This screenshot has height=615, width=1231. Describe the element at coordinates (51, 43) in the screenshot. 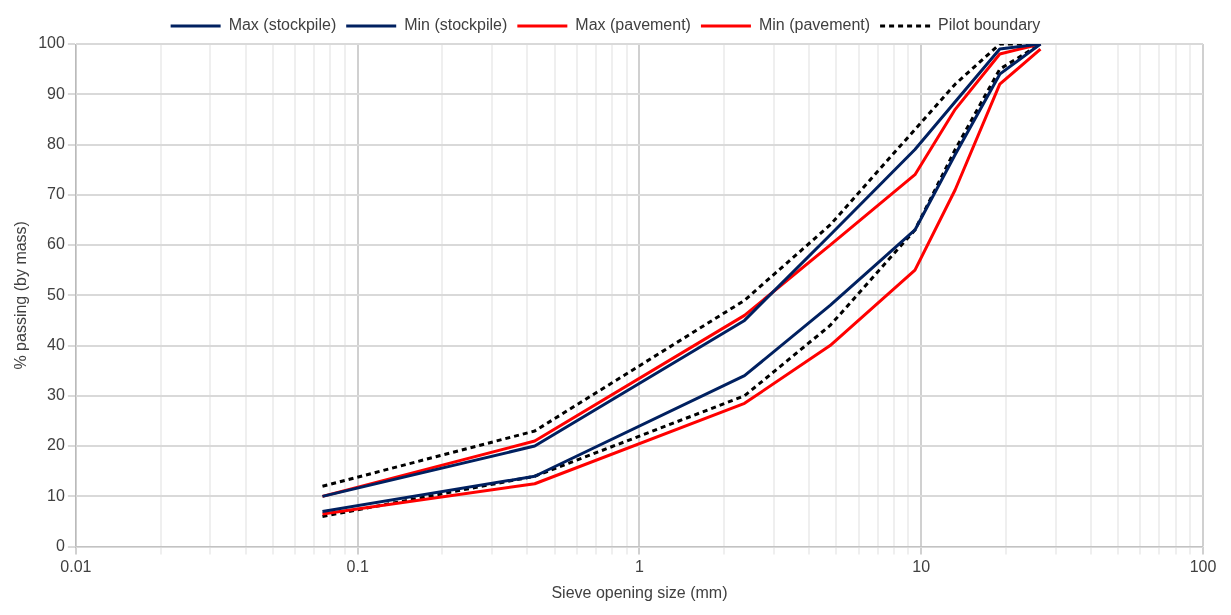

I see `y-tick-label: 100` at that location.